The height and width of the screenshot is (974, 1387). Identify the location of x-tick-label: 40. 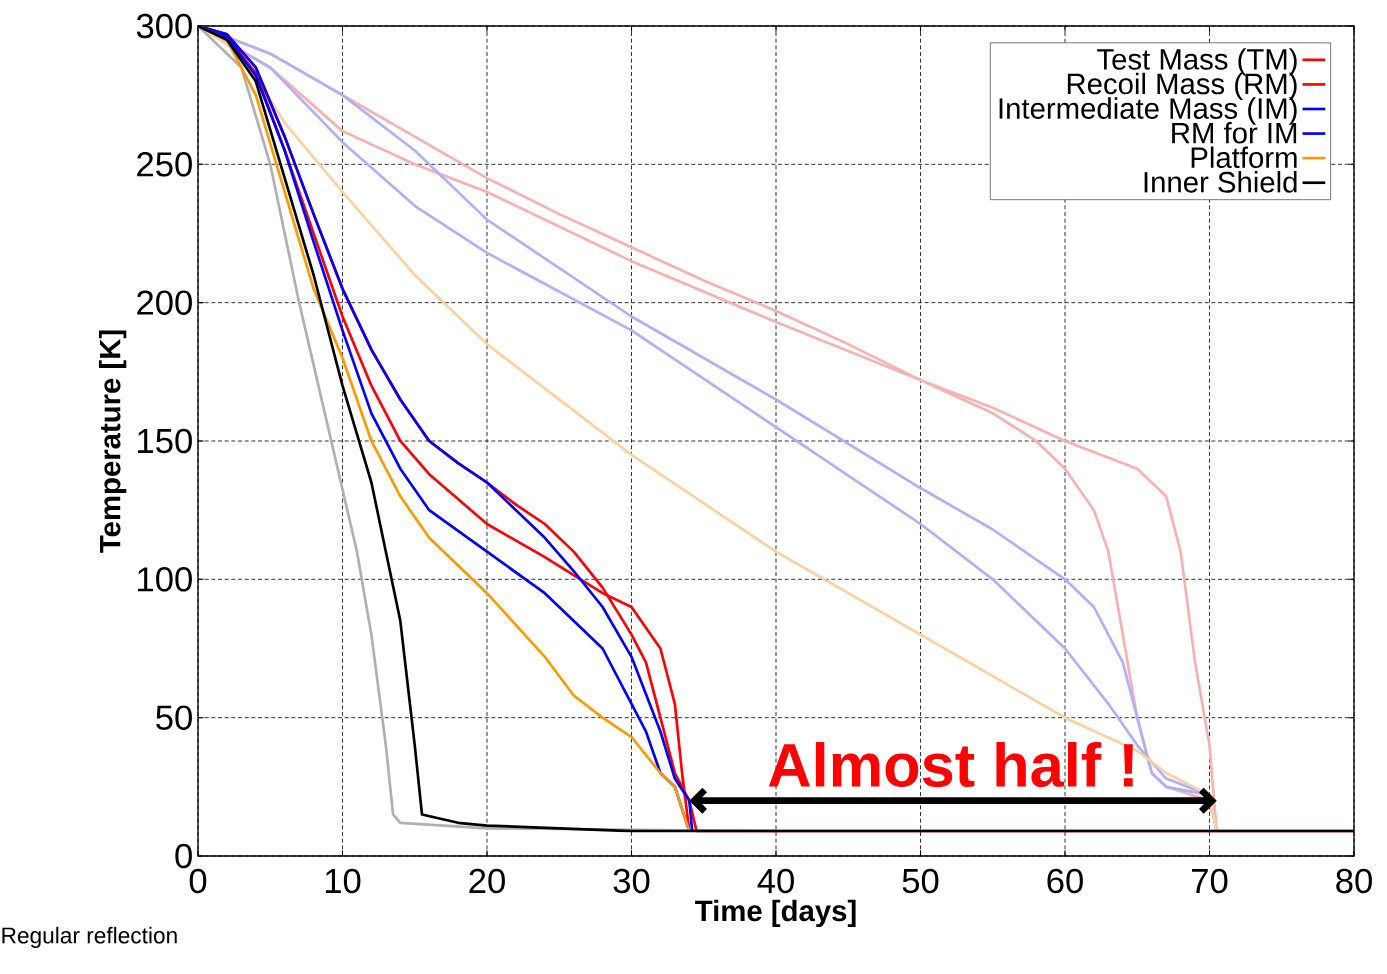
(775, 881).